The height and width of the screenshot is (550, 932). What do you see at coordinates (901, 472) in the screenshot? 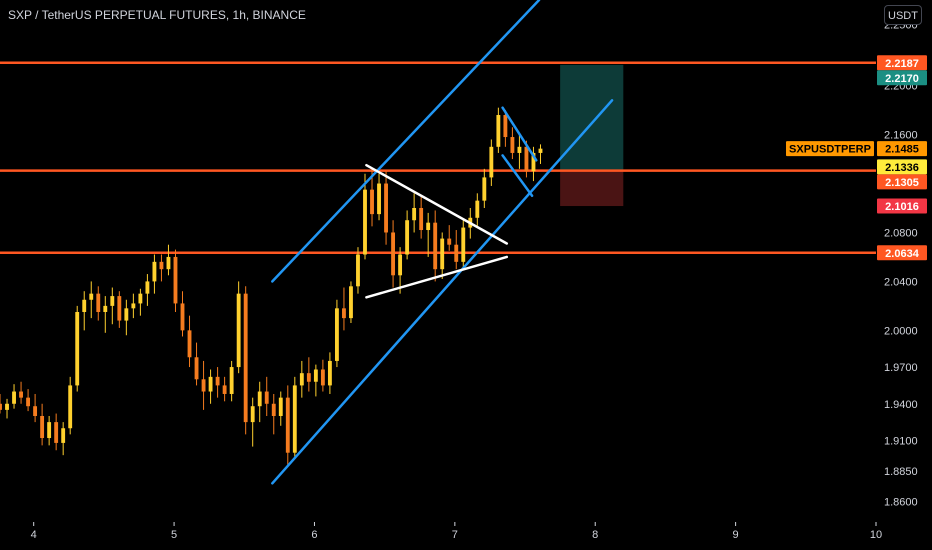
I see `y-tick-label-9: 1.8850` at bounding box center [901, 472].